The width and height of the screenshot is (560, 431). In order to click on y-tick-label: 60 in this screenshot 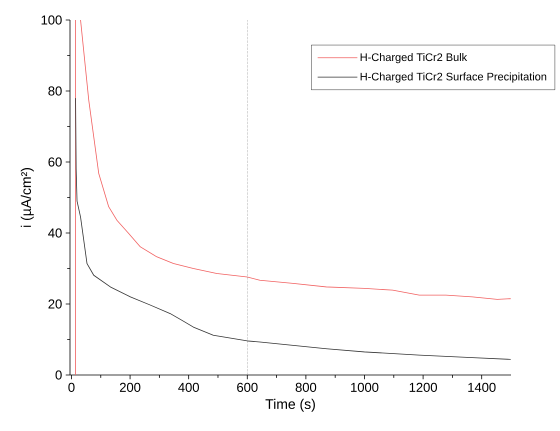, I will do `click(55, 162)`.